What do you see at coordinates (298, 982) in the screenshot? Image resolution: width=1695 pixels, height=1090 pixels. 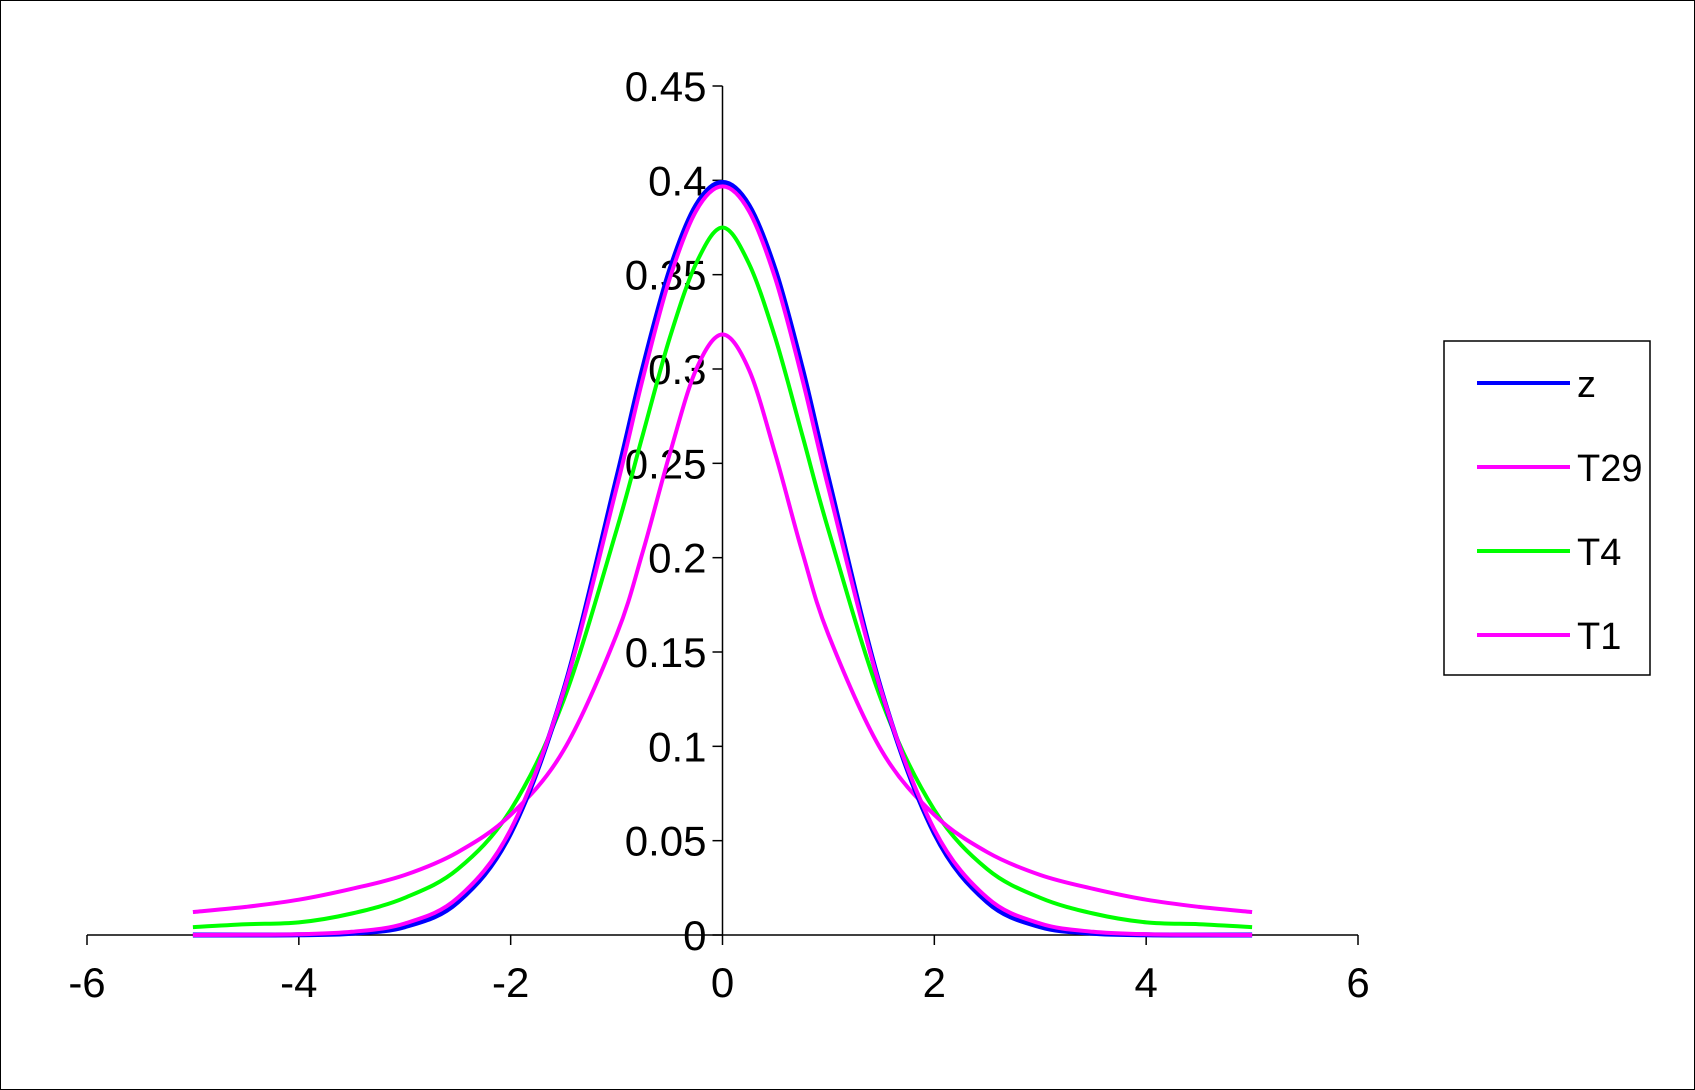 I see `x-tick-label: -4` at bounding box center [298, 982].